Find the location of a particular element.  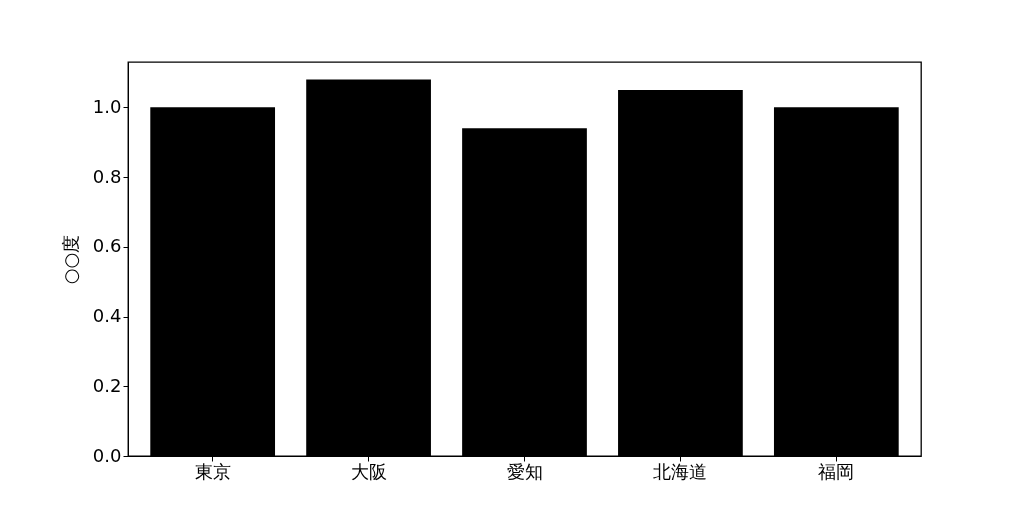

x-tick-label: 大阪 is located at coordinates (368, 471).